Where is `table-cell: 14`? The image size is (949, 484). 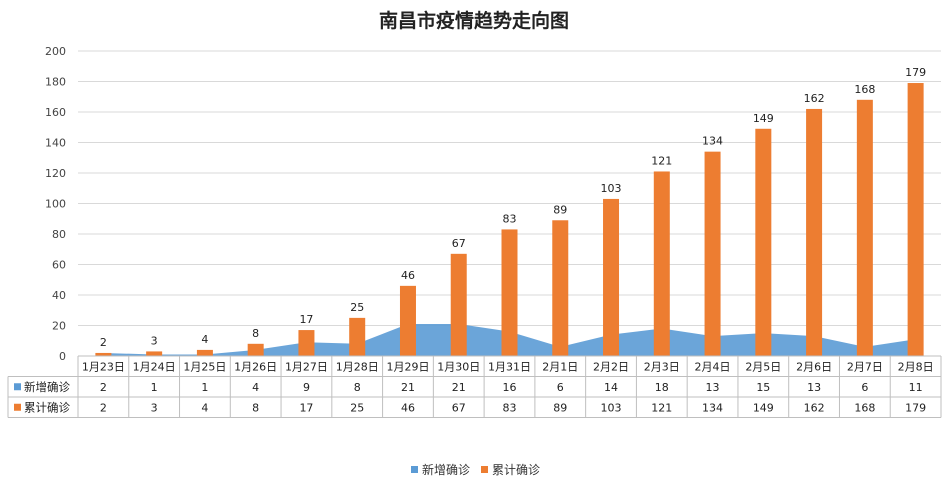
table-cell: 14 is located at coordinates (611, 387).